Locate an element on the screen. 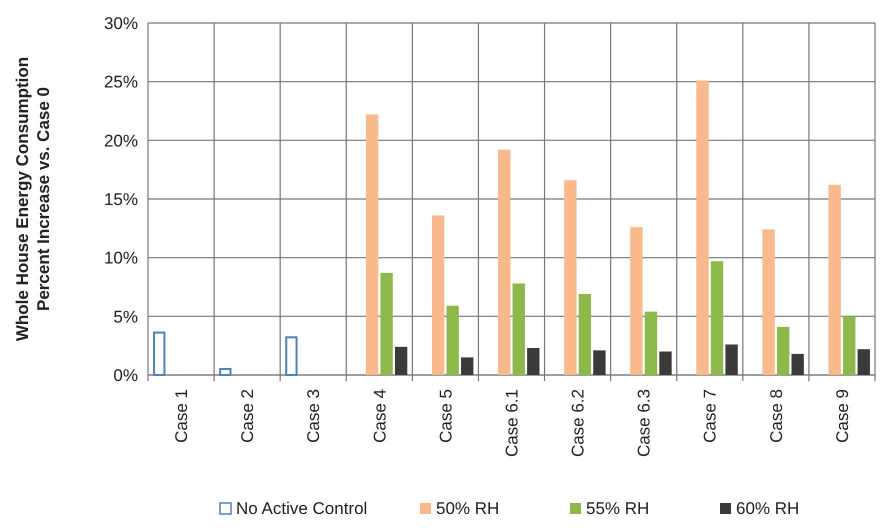  legend-label: 50% RH is located at coordinates (468, 508).